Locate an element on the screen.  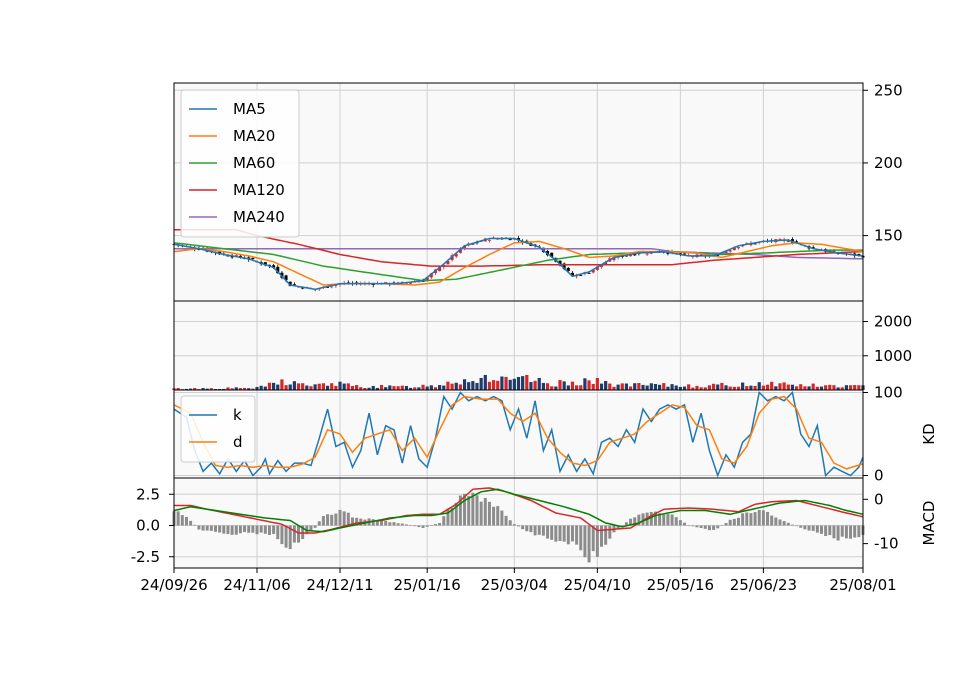
x-tick-label-8: 25/08/01 is located at coordinates (862, 585).